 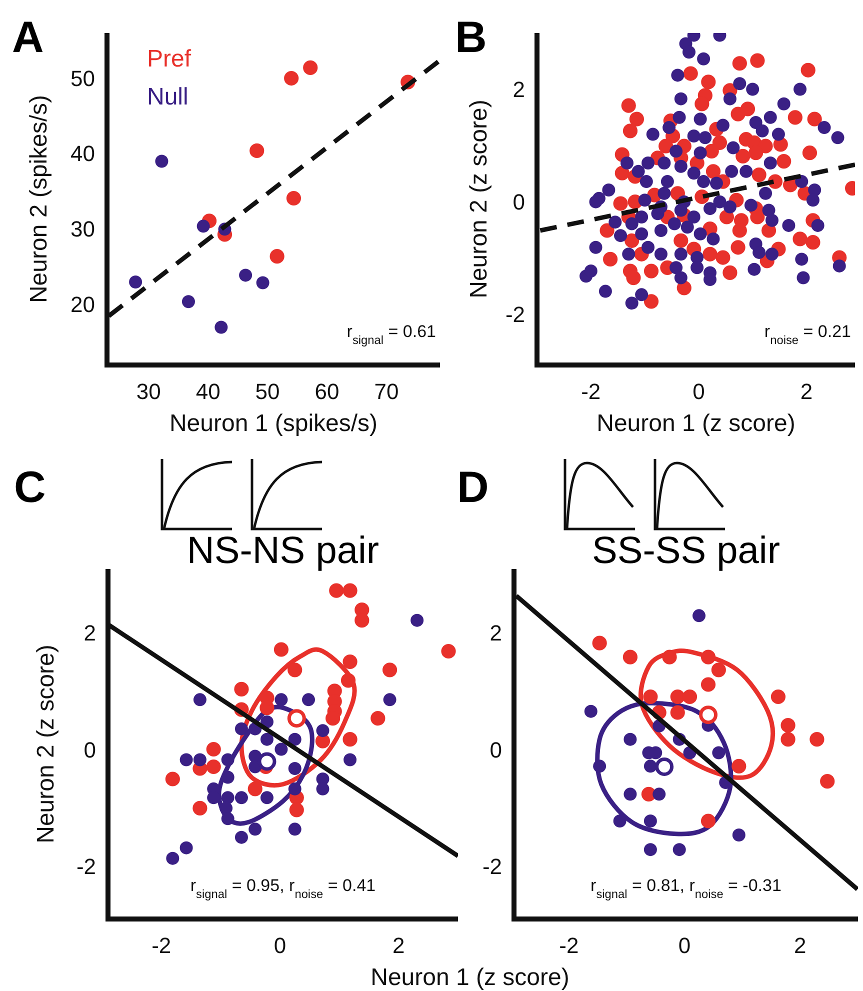 I want to click on text: B, so click(x=471, y=37).